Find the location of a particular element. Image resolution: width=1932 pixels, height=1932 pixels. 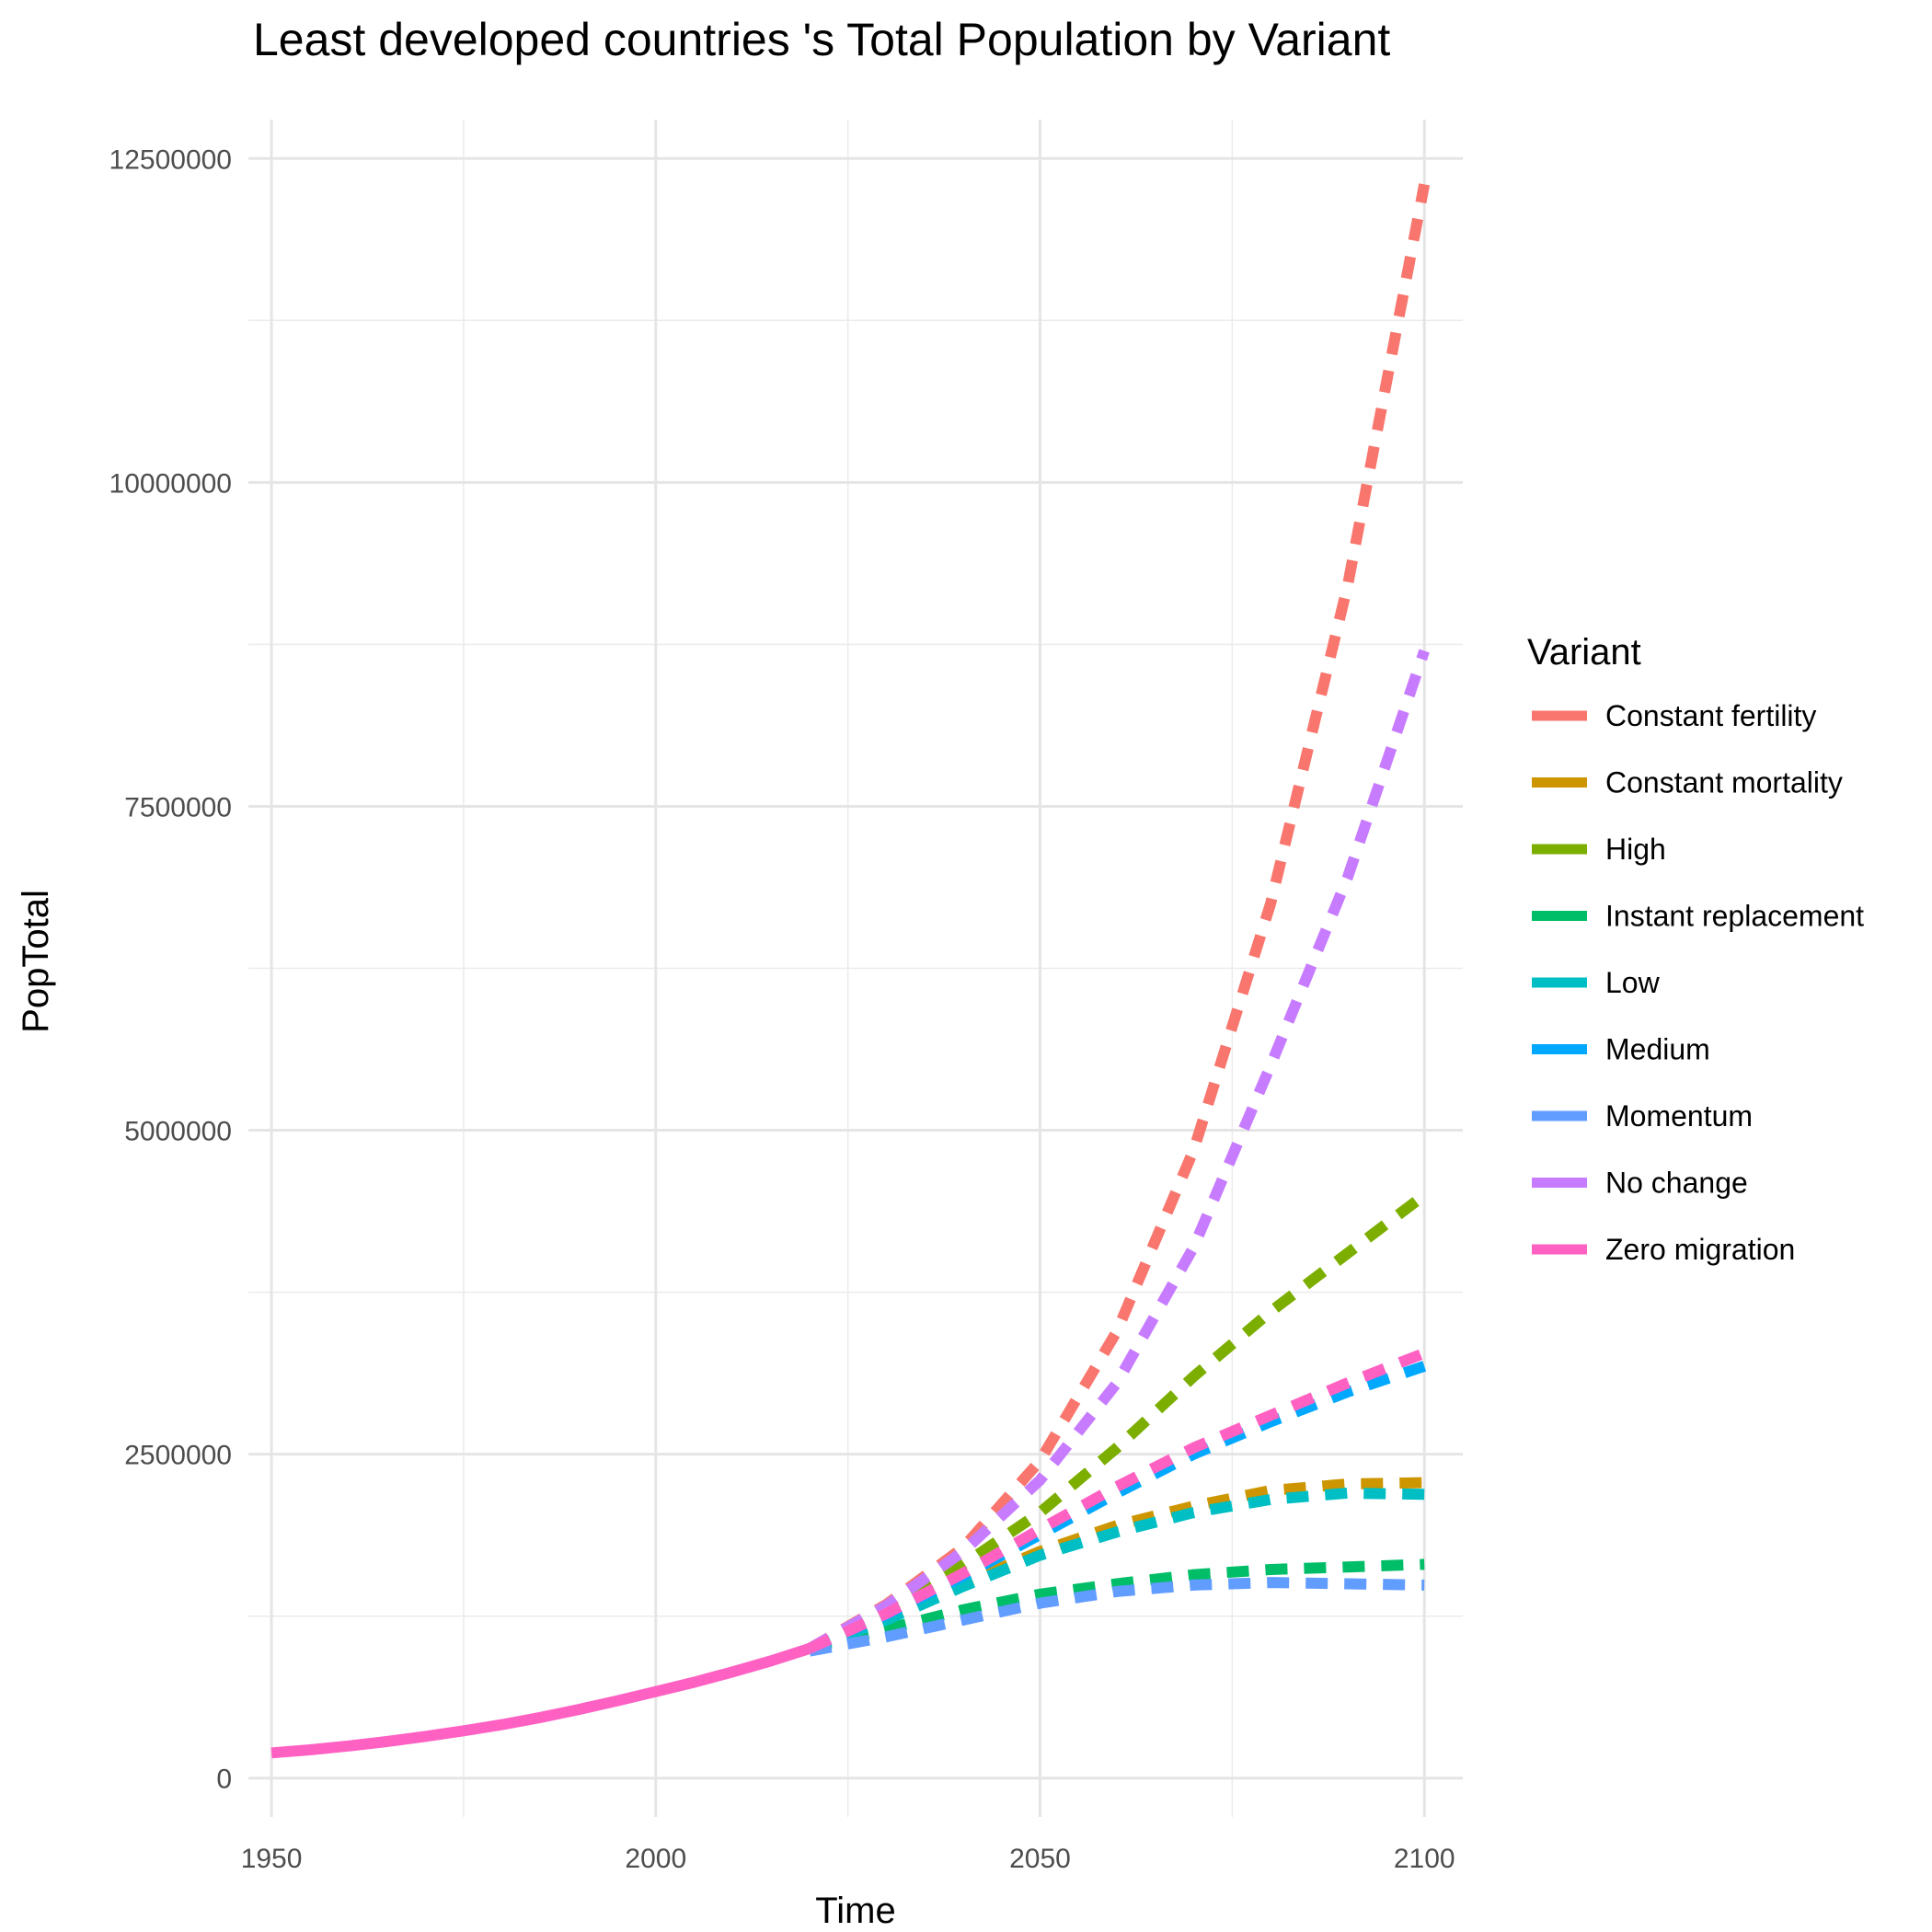

legend-label: High is located at coordinates (1635, 849).